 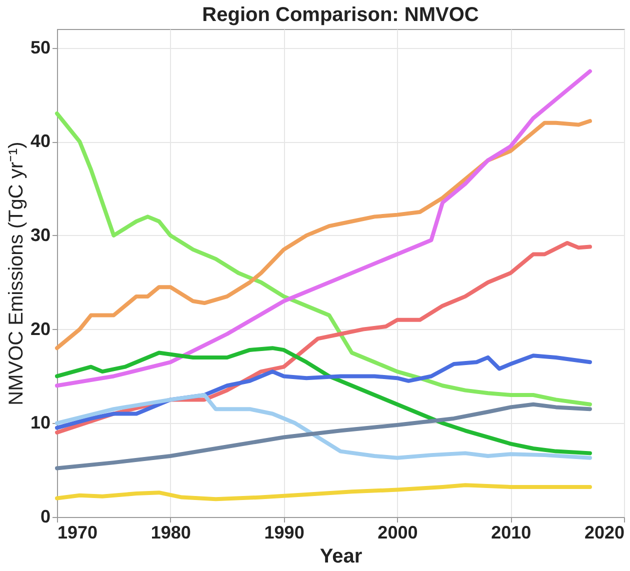 I want to click on chart-title: Region Comparison: NMVOC, so click(x=340, y=15).